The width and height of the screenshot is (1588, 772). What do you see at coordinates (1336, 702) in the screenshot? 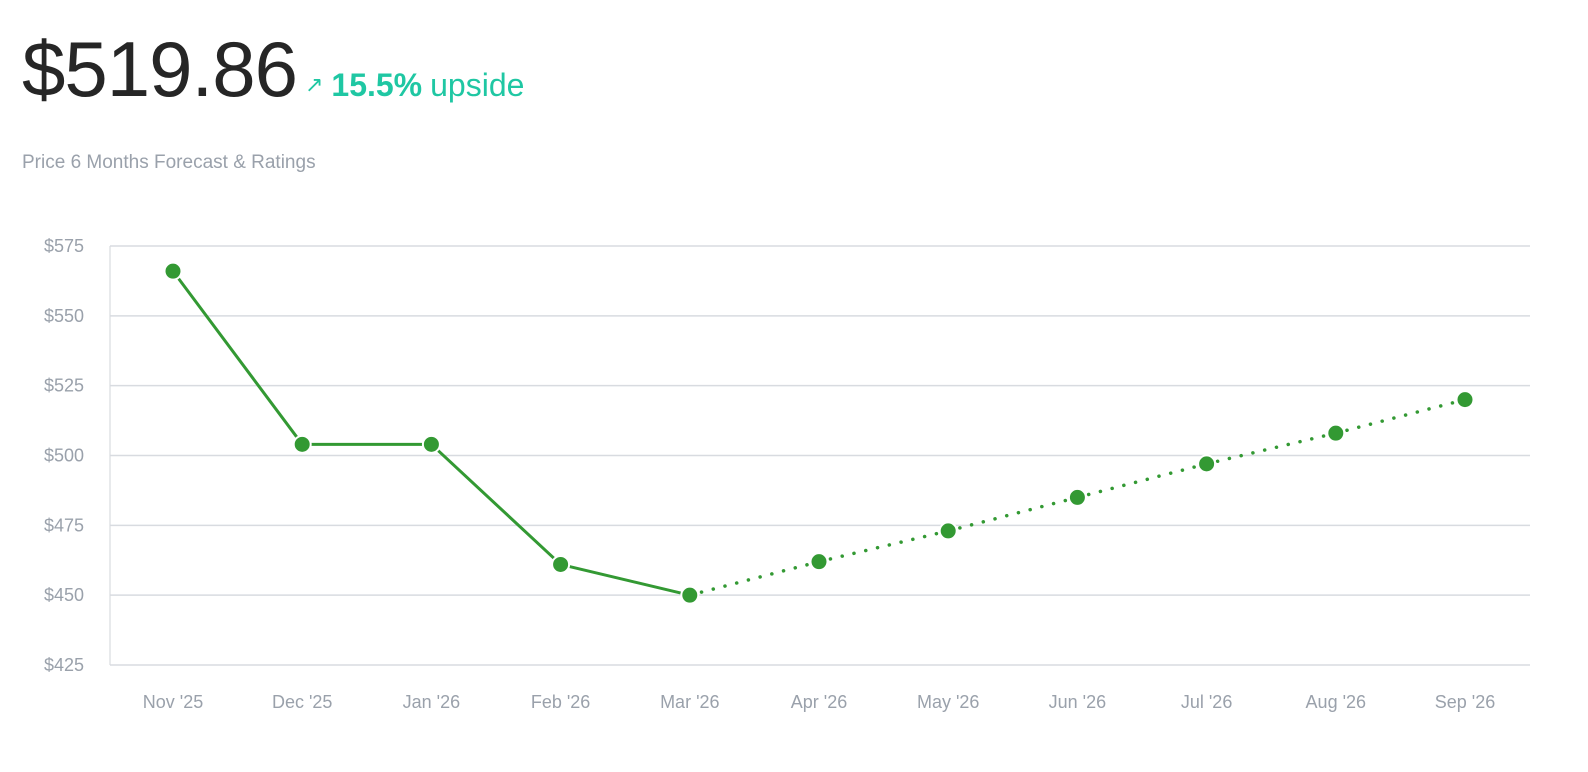
I see `x-tick-label: Aug '26` at bounding box center [1336, 702].